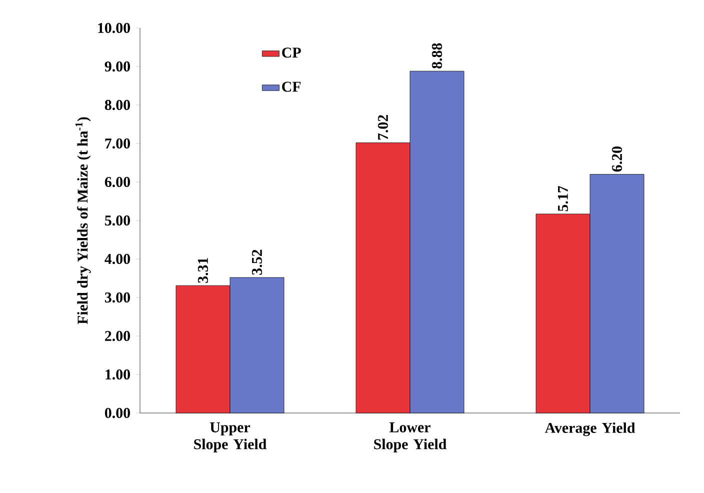  What do you see at coordinates (617, 159) in the screenshot?
I see `data-label: 6.20` at bounding box center [617, 159].